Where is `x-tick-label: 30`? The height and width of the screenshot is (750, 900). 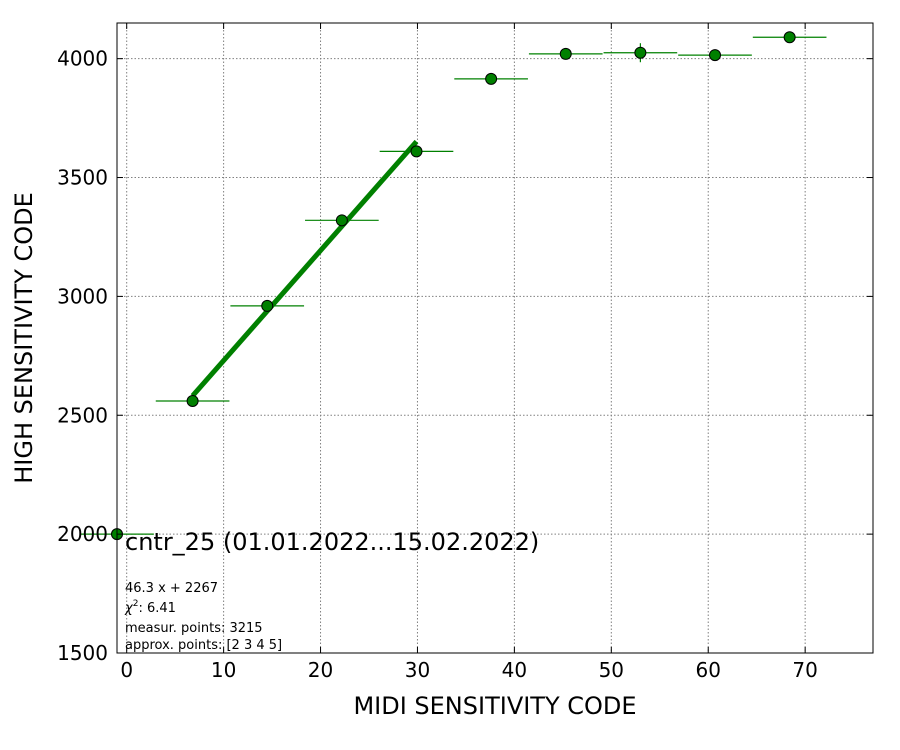
x-tick-label: 30 is located at coordinates (417, 670).